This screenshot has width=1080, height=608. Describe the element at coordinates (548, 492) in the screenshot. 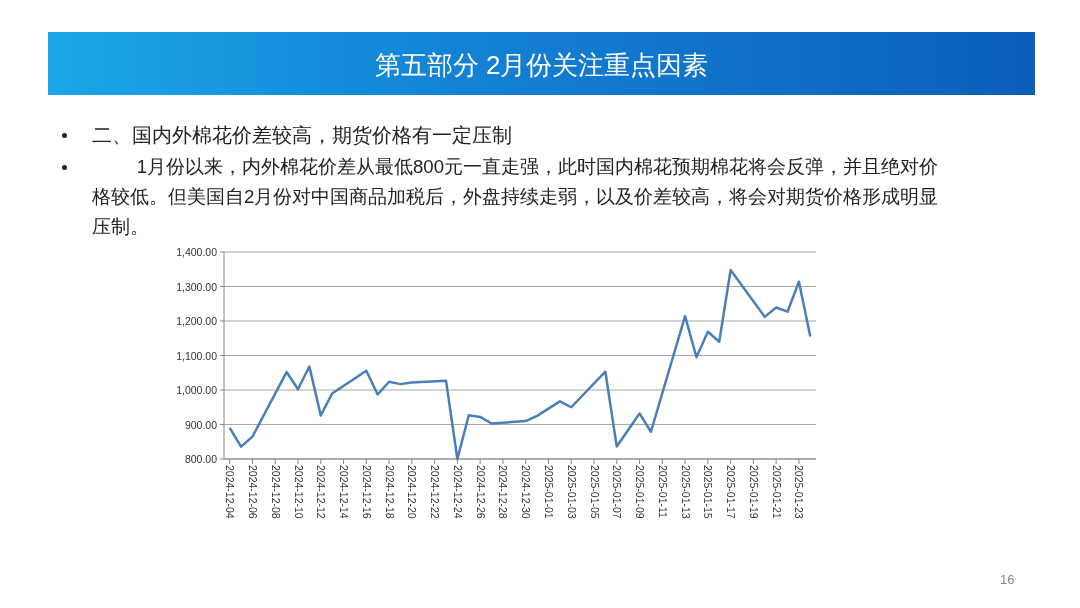

I see `x-tick-label: 2025-01-01` at that location.